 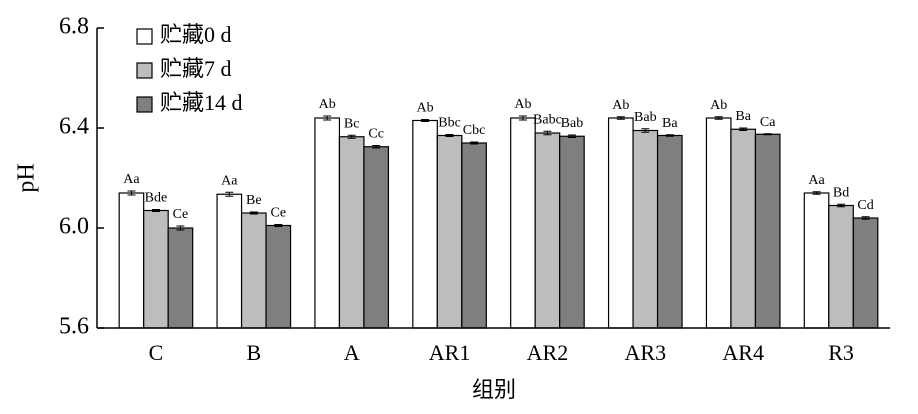 What do you see at coordinates (548, 352) in the screenshot?
I see `x-tick-label: AR2` at bounding box center [548, 352].